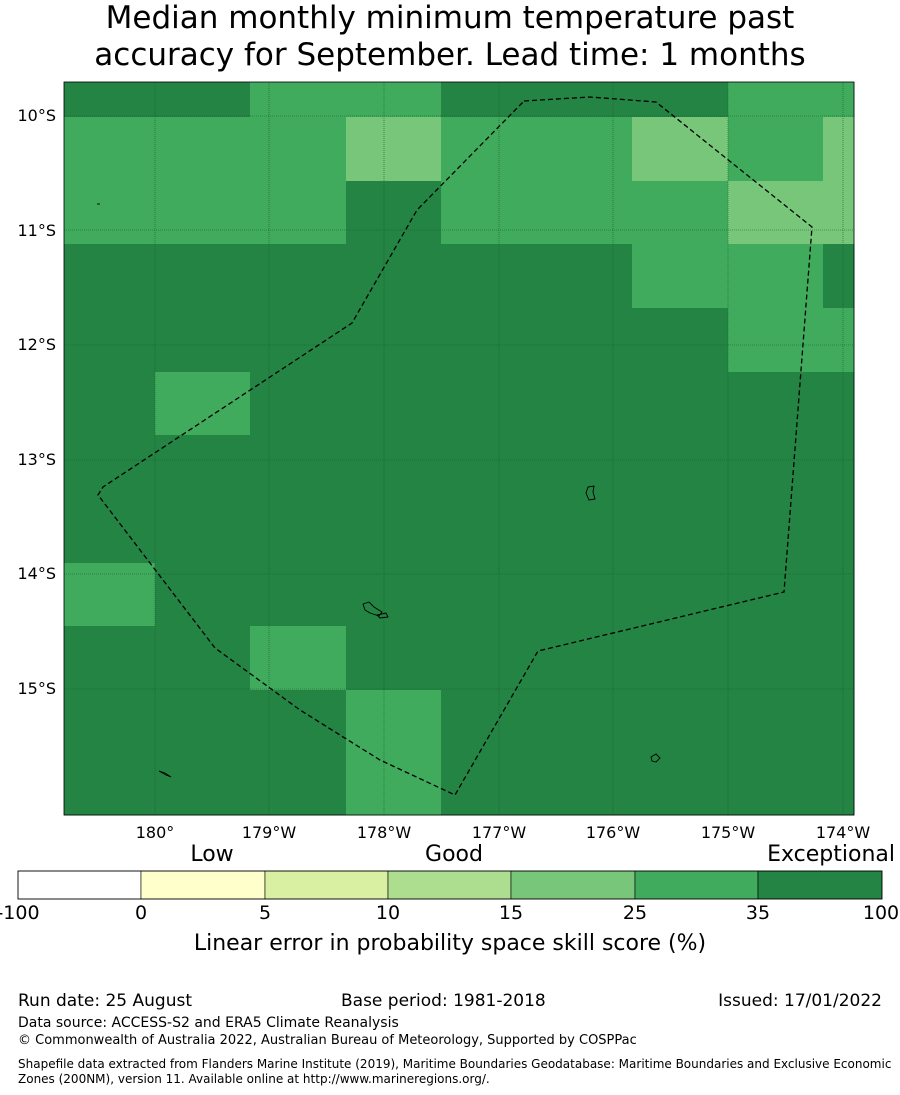 This screenshot has height=1095, width=900. Describe the element at coordinates (388, 913) in the screenshot. I see `colorbar-tick-3: 10` at that location.